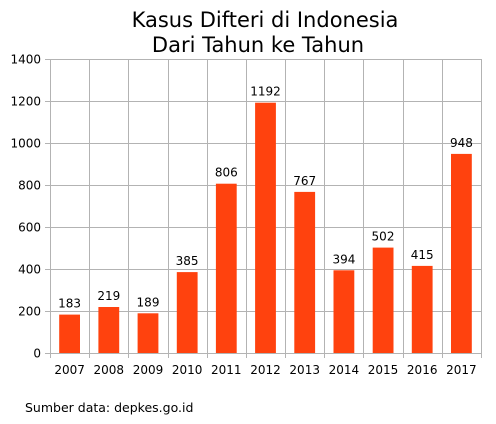 The width and height of the screenshot is (496, 424). I want to click on x-tick-label: 2014, so click(344, 370).